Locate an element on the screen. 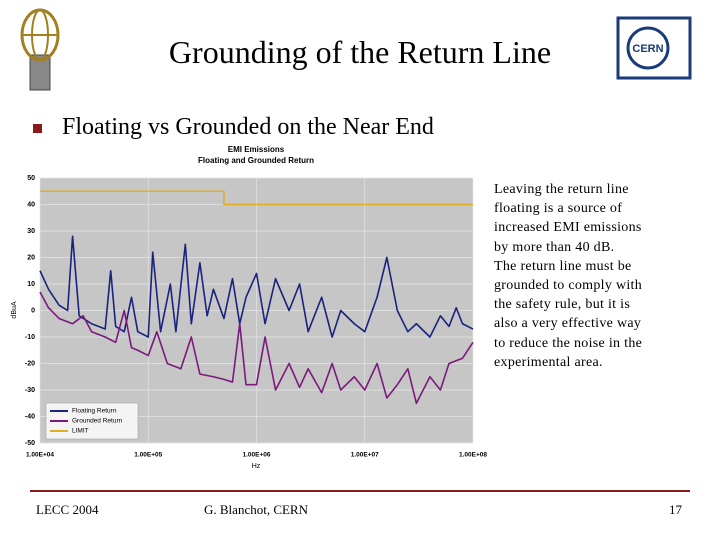  footer-left: LECC 2004 is located at coordinates (67, 509).